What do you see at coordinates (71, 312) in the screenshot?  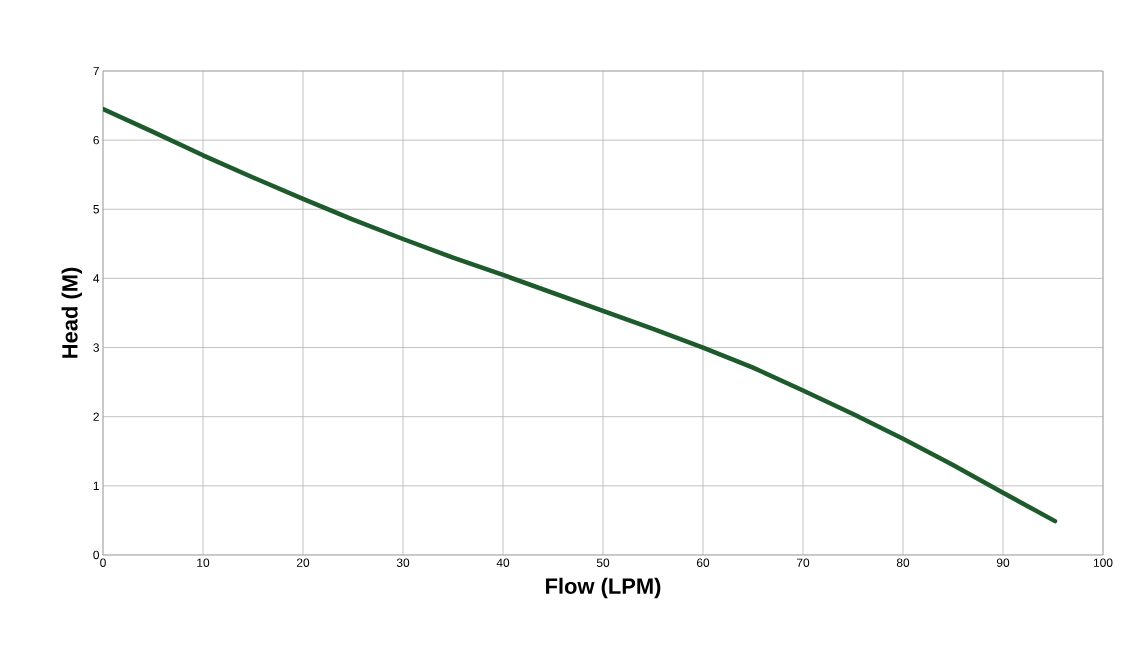 I see `y-axis-title: Head (M)` at bounding box center [71, 312].